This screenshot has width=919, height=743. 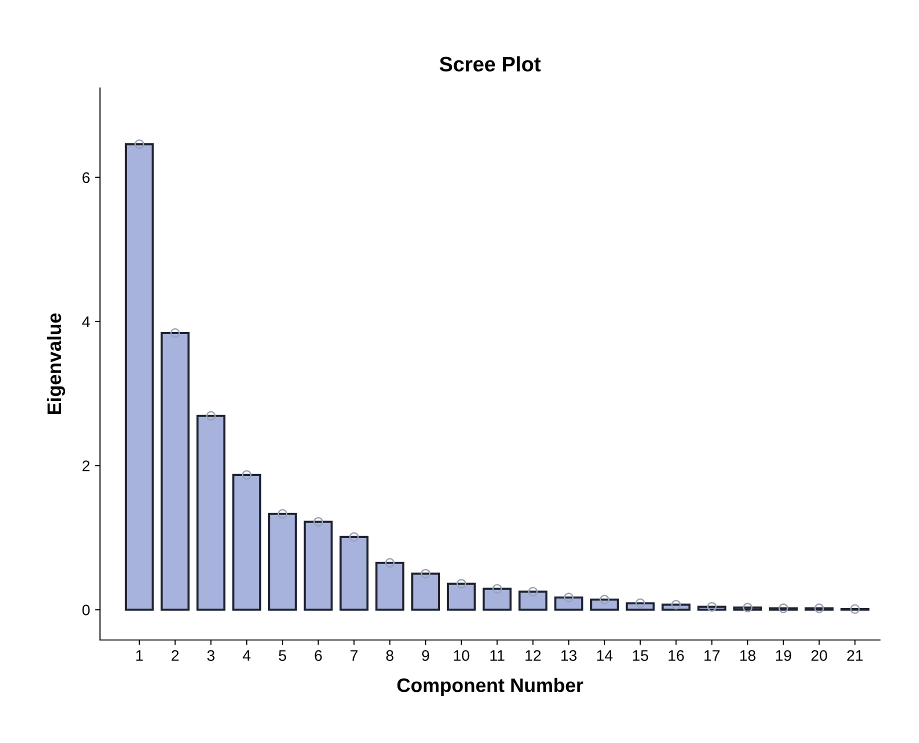 I want to click on x-tick-label: 19, so click(x=784, y=655).